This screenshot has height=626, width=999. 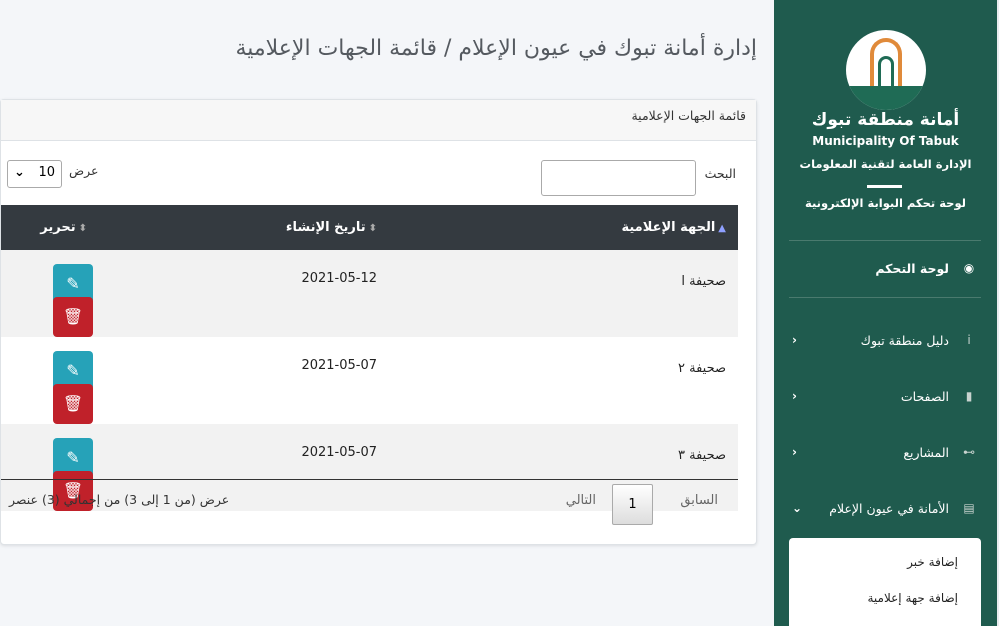 I want to click on table-row: صحيفة ا 2021-05-12 ✎🗑, so click(x=369, y=293).